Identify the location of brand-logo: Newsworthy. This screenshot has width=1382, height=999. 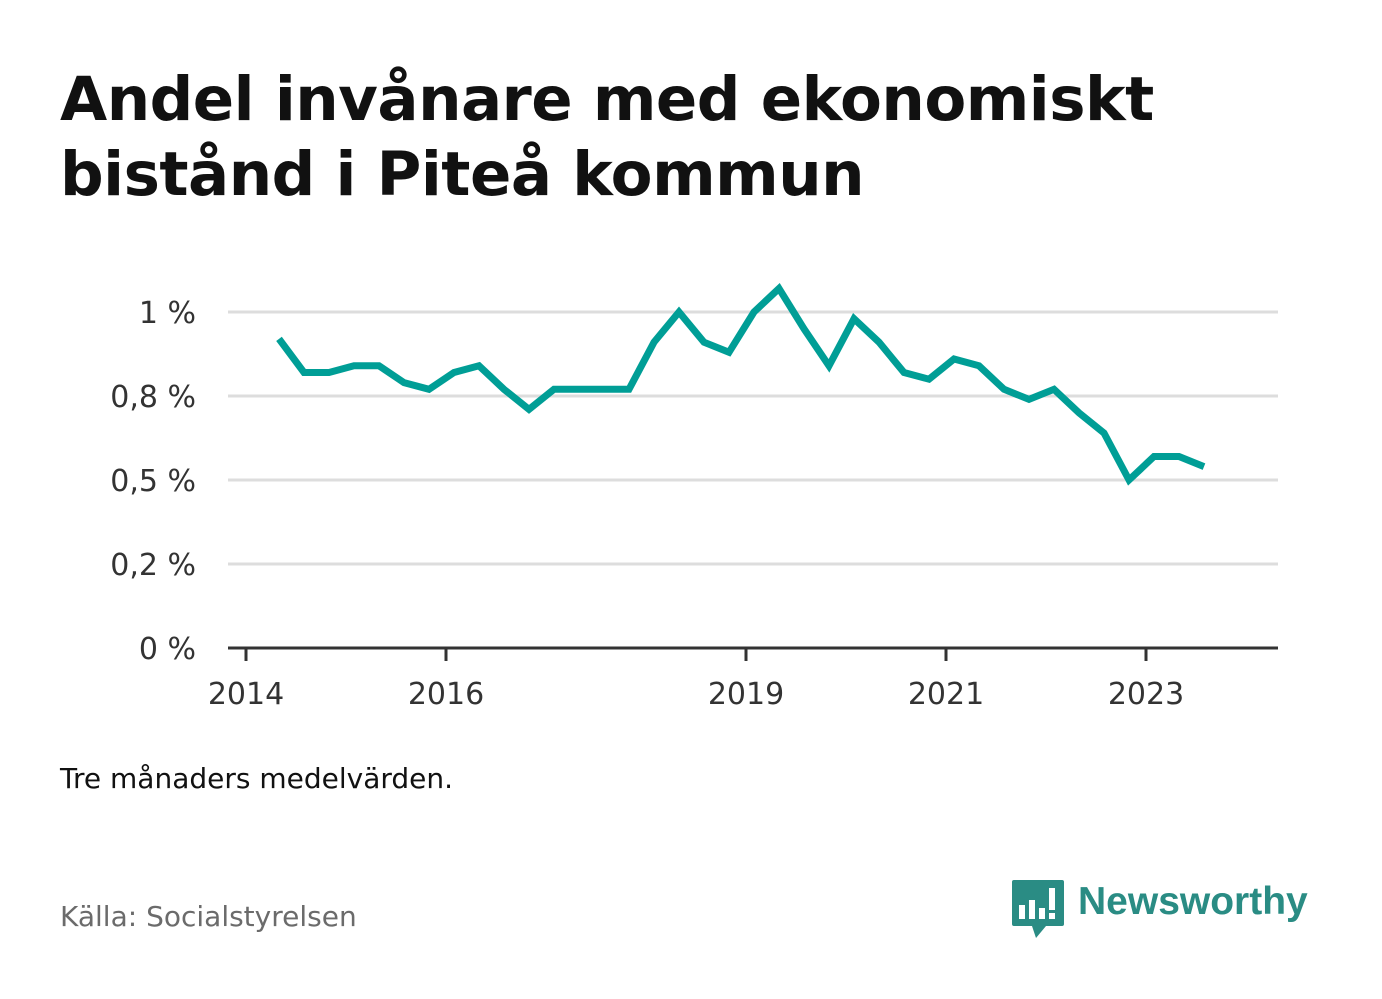
(1159, 909).